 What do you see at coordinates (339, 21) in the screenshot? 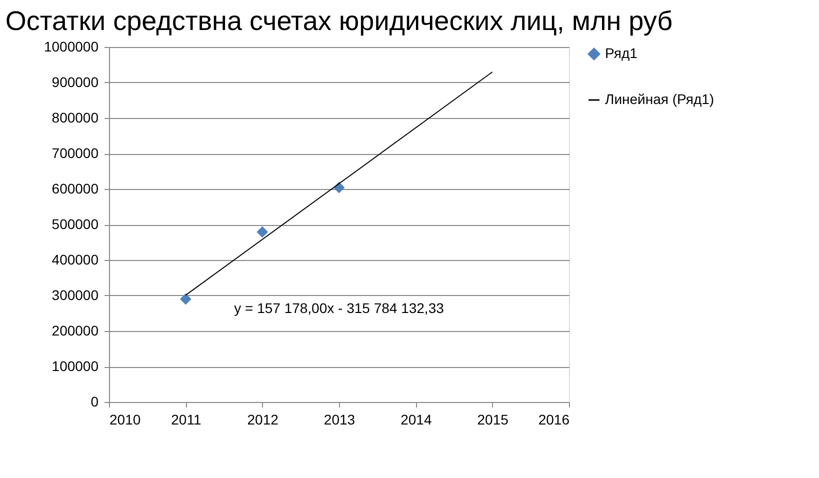
I see `chart-title: Остатки средствна счетах юридических лиц, млн руб` at bounding box center [339, 21].